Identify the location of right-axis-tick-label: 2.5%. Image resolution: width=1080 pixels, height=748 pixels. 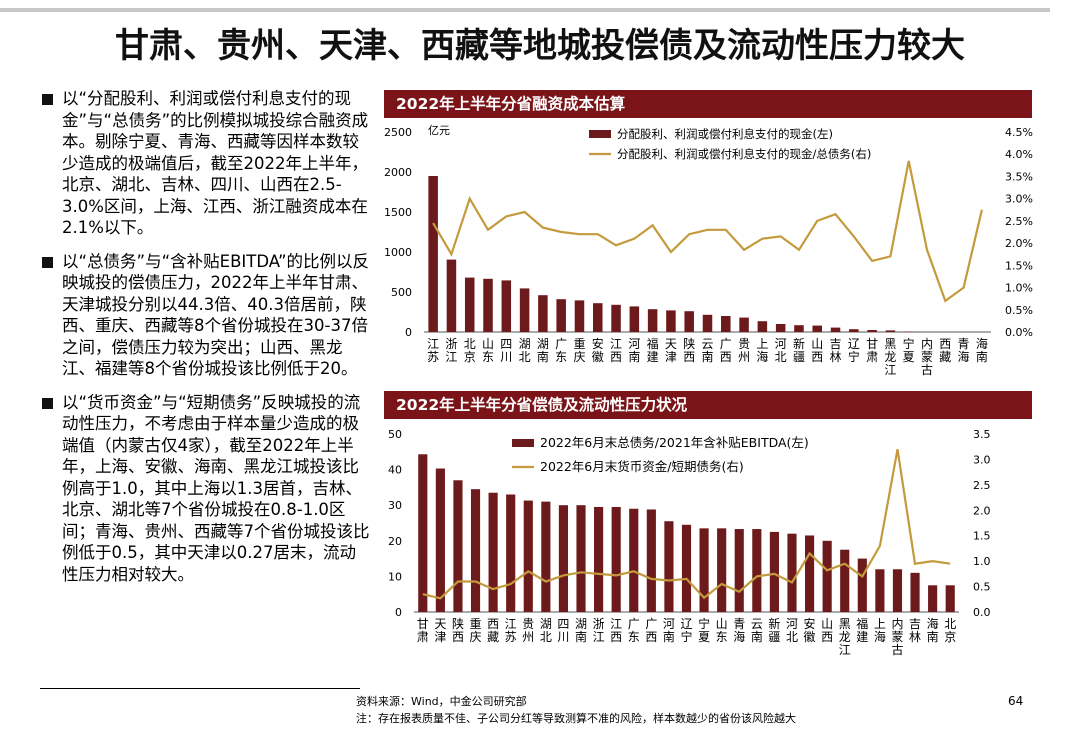
(1019, 221).